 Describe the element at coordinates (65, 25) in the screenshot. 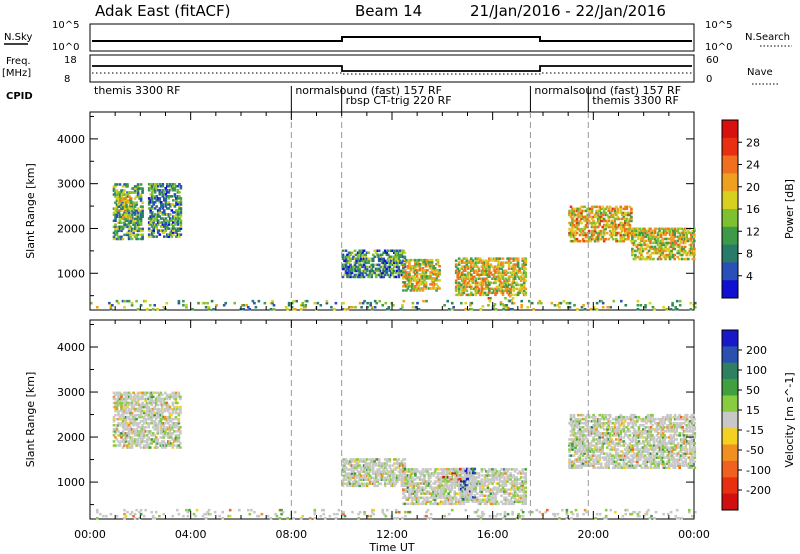

I see `nsky-tick-top: 10^5` at that location.